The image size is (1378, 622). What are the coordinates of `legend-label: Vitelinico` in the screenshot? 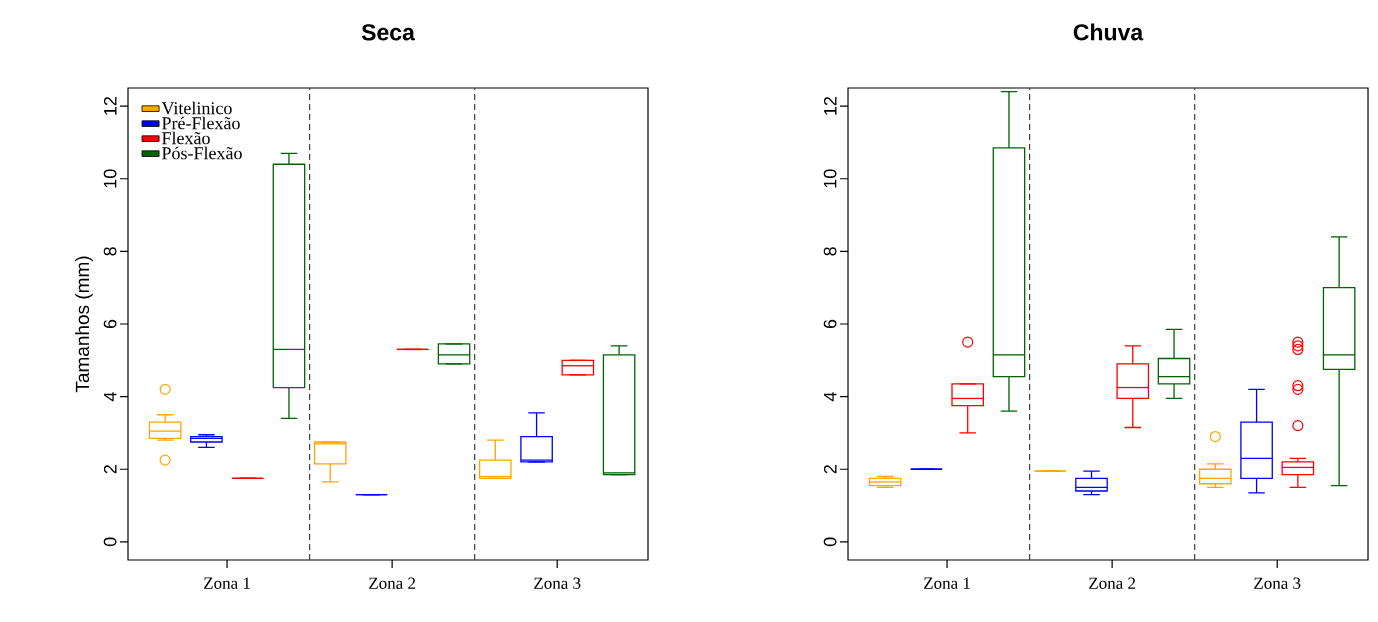 It's located at (196, 108).